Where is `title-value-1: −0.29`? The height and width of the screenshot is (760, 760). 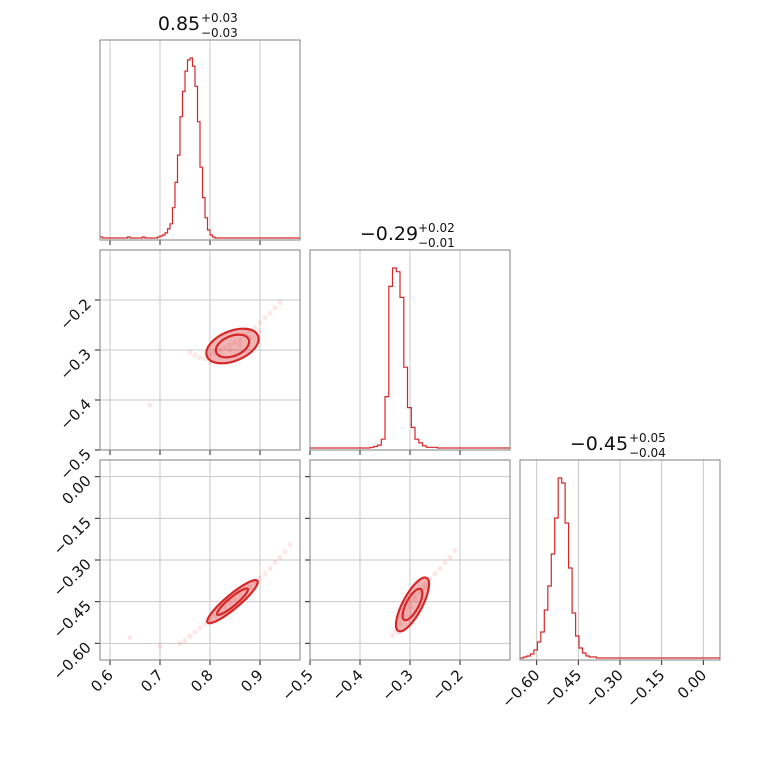
title-value-1: −0.29 is located at coordinates (389, 234).